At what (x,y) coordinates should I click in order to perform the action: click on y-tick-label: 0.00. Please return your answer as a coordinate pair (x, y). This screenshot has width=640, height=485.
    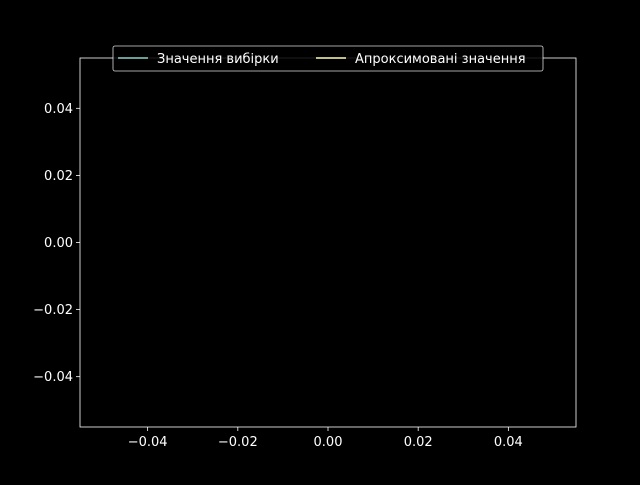
    Looking at the image, I should click on (58, 243).